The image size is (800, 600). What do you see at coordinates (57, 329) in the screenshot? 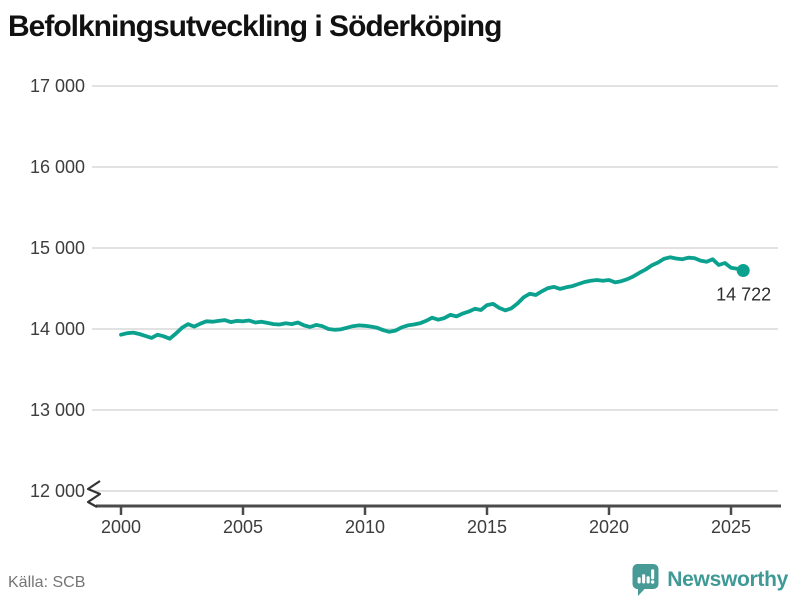
I see `y-tick-label: 14 000` at bounding box center [57, 329].